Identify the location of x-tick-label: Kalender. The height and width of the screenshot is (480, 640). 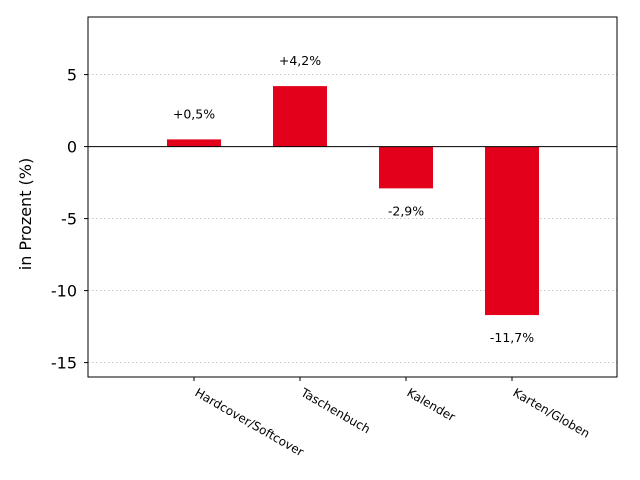
(431, 404).